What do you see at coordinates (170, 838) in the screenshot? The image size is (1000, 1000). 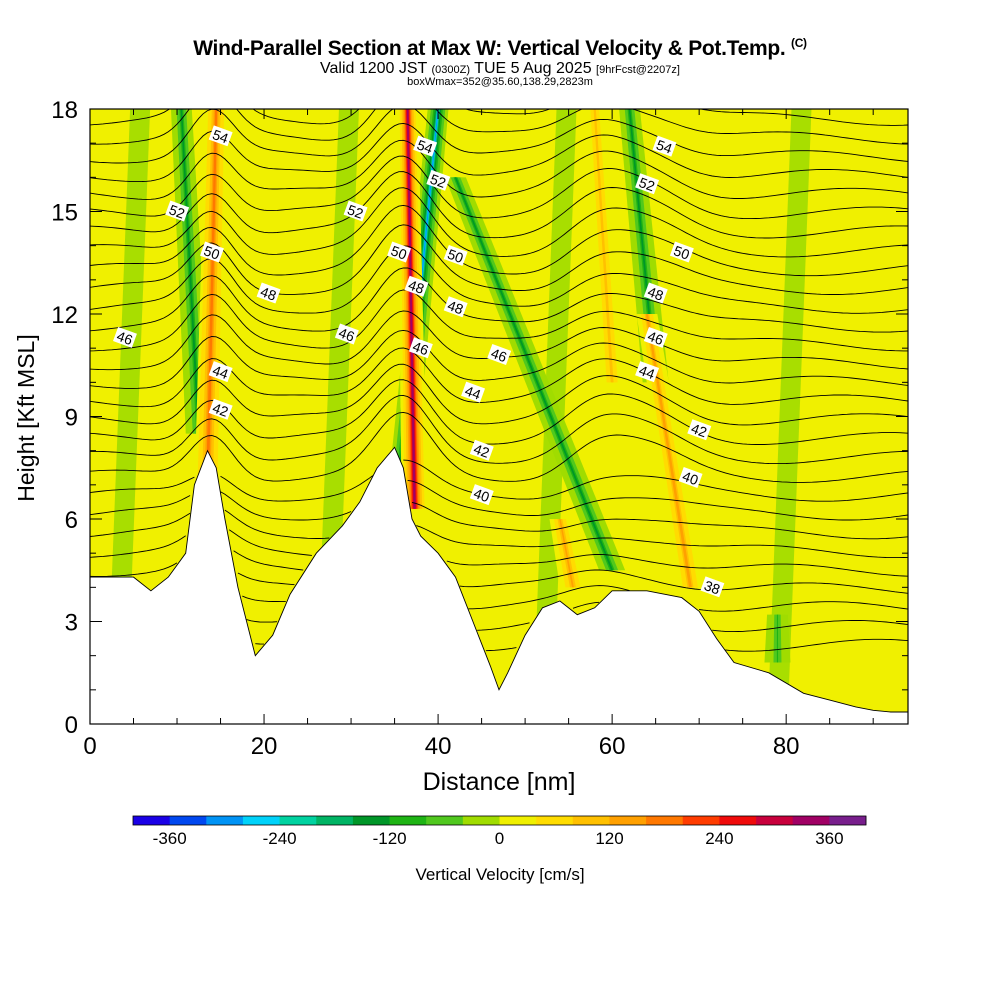 I see `colorbar-tick-label: -360` at bounding box center [170, 838].